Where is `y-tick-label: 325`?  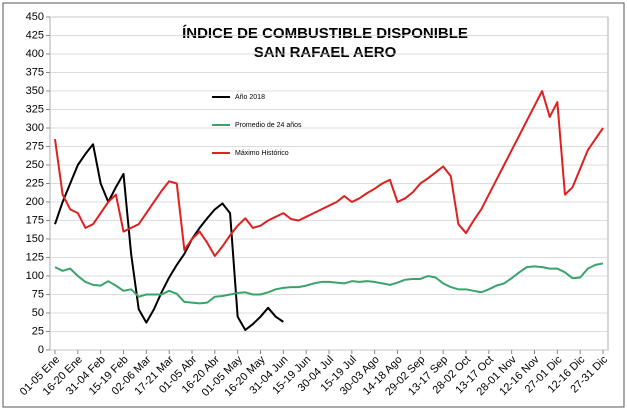
y-tick-label: 325 is located at coordinates (35, 109).